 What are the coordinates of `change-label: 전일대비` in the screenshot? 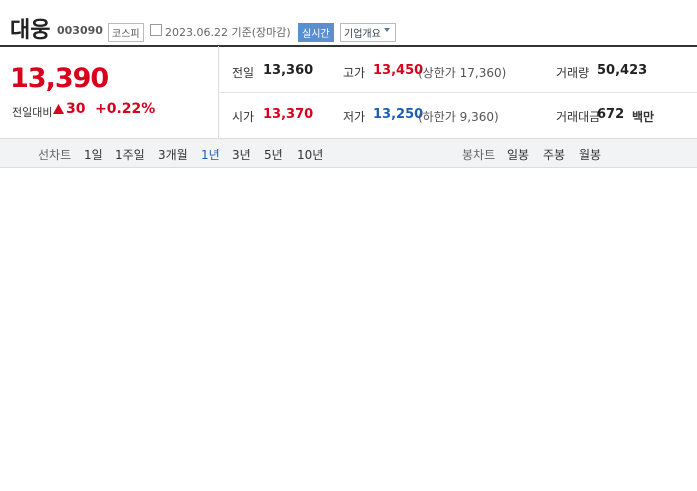 It's located at (32, 112).